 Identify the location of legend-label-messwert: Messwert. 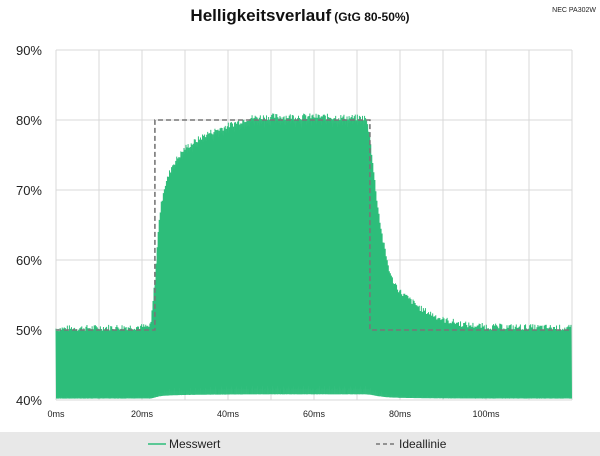
(195, 444).